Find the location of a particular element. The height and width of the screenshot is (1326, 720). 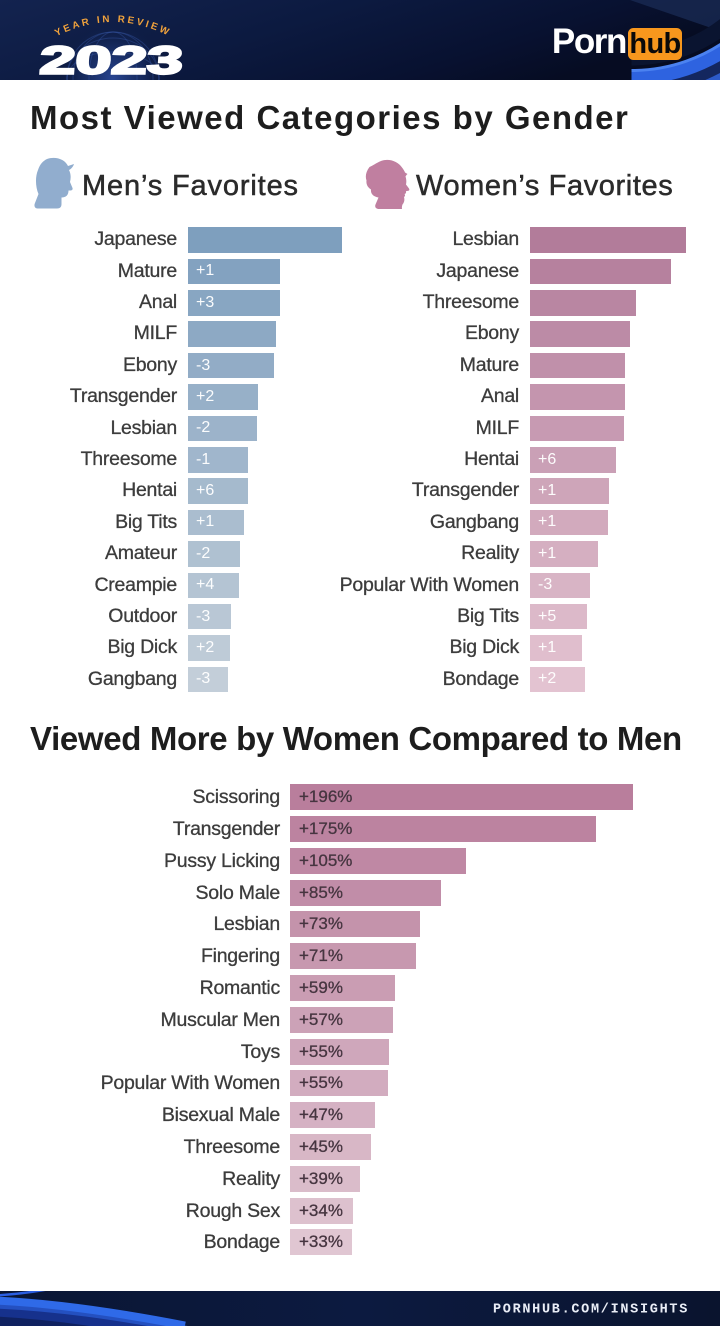

svg-text: 2023 is located at coordinates (111, 60).